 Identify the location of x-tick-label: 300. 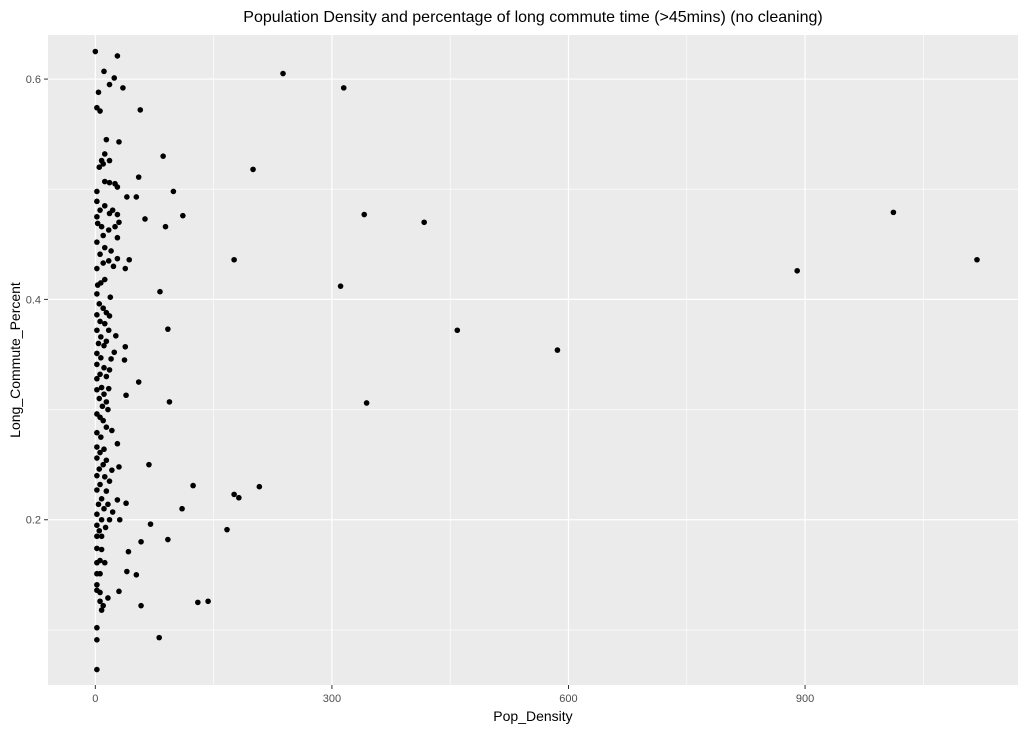
(332, 699).